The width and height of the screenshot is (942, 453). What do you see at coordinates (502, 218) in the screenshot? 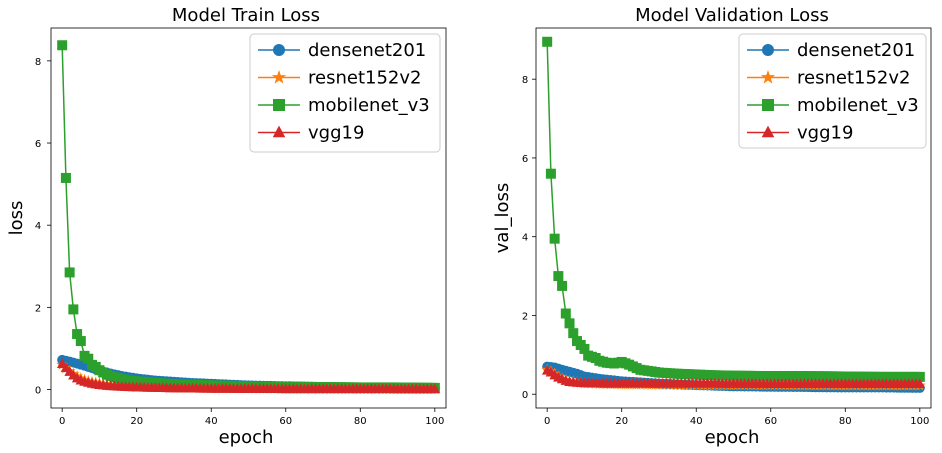
I see `y-axis-label: val_loss` at bounding box center [502, 218].